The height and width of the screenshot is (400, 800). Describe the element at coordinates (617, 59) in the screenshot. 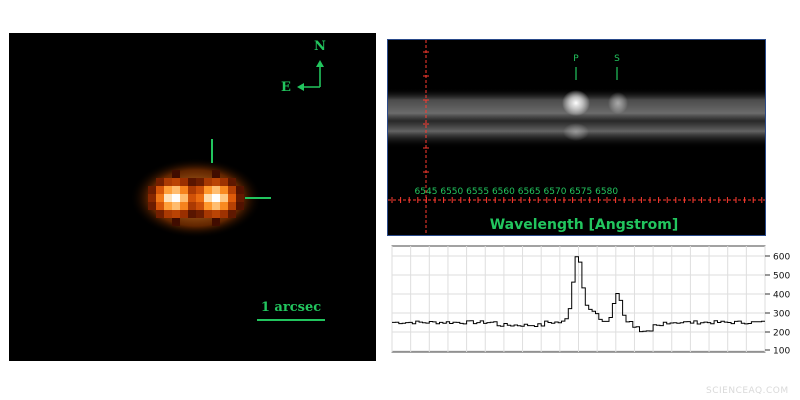

I see `marker-s-label: S` at that location.